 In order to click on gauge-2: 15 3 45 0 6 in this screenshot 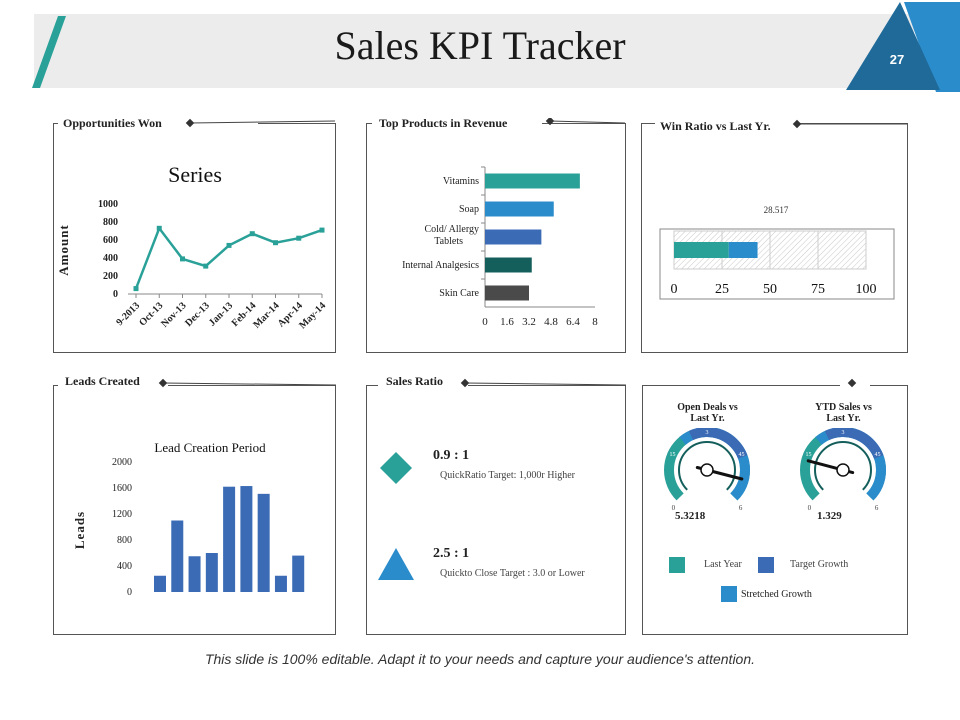, I will do `click(843, 470)`.